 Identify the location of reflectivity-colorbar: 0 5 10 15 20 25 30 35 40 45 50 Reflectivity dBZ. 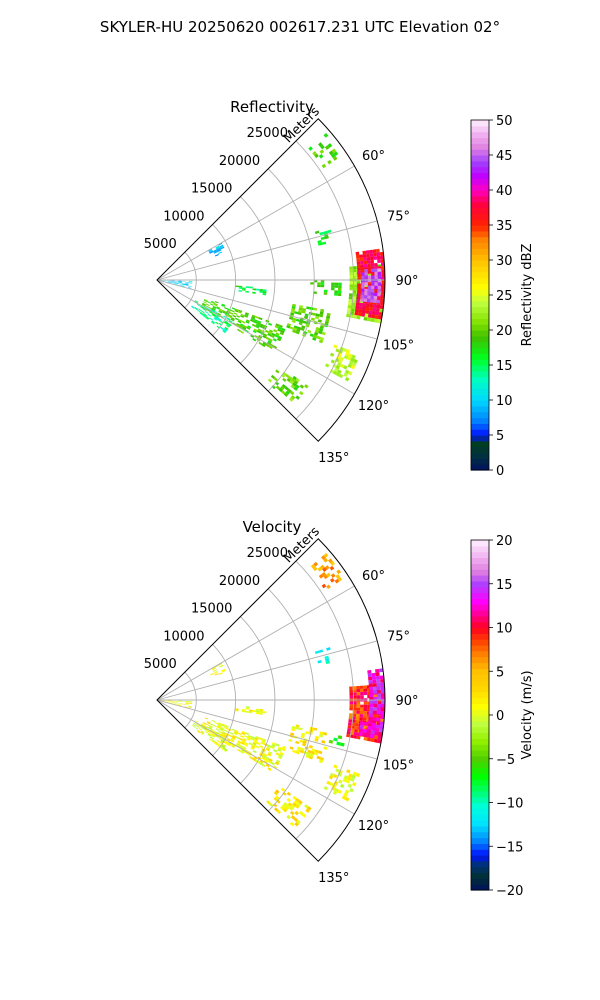
(502, 296).